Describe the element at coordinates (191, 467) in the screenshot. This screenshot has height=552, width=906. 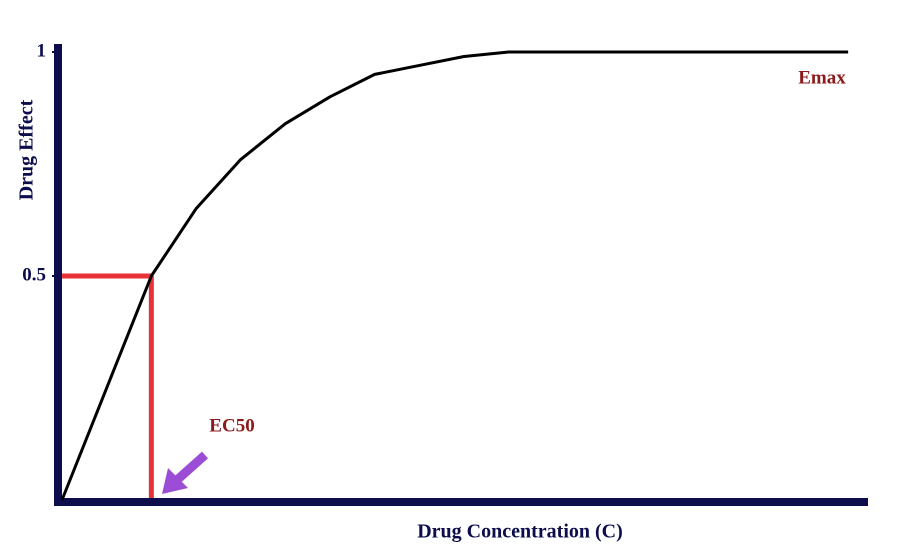
I see `arrow-shaft` at that location.